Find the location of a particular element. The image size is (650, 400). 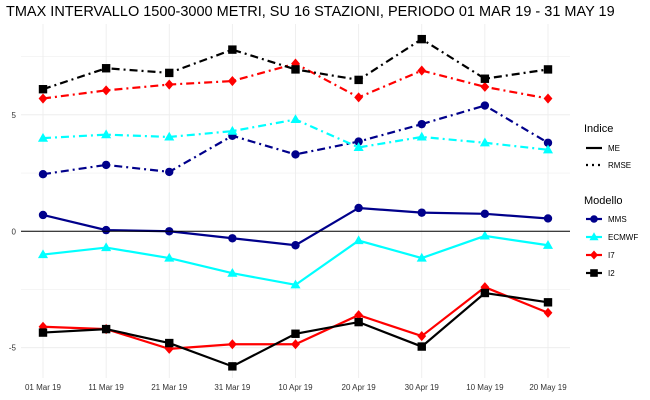

legend-marker-i2 is located at coordinates (594, 273).